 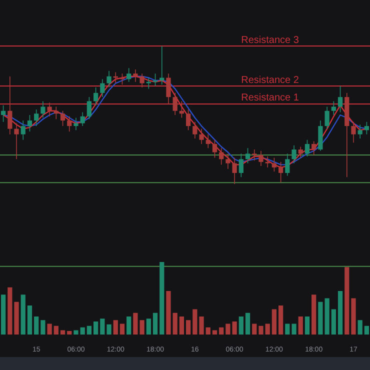 What do you see at coordinates (270, 40) in the screenshot?
I see `ref-line-label: Resistance 3` at bounding box center [270, 40].